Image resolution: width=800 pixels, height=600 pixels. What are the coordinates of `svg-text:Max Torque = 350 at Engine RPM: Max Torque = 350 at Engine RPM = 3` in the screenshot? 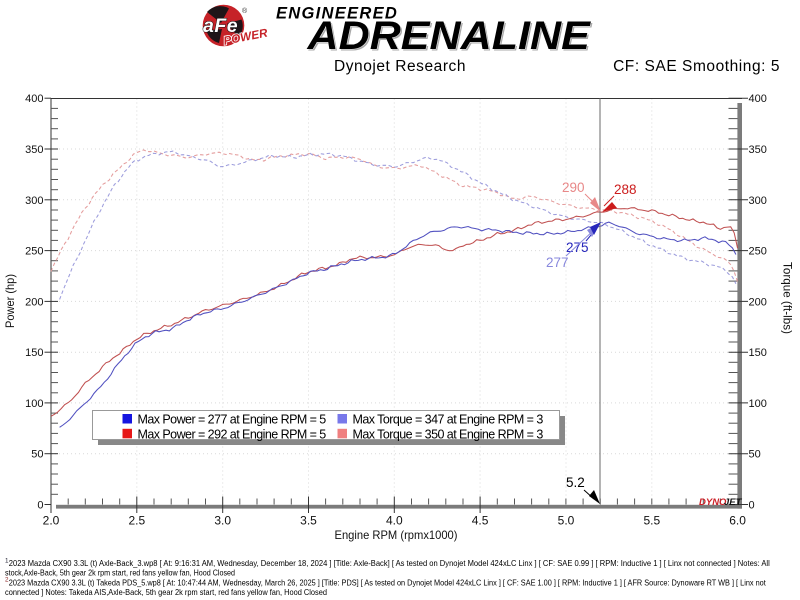 It's located at (448, 434).